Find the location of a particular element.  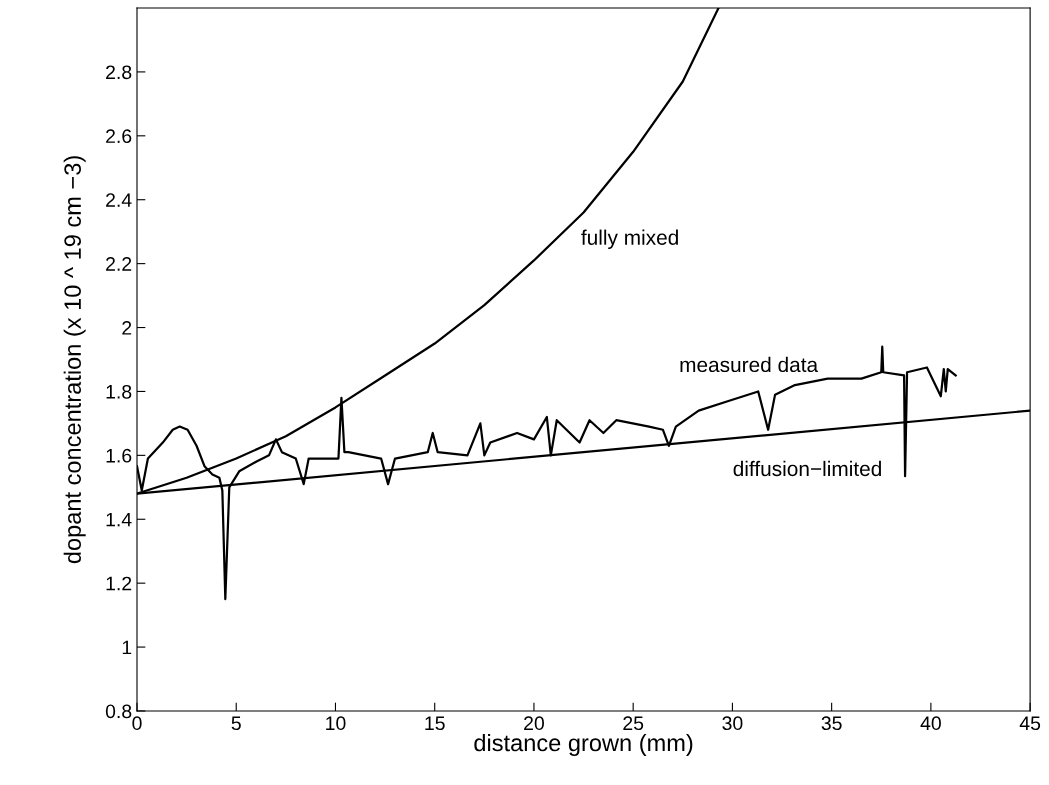

y-tick-label: 1.2 is located at coordinates (119, 583).